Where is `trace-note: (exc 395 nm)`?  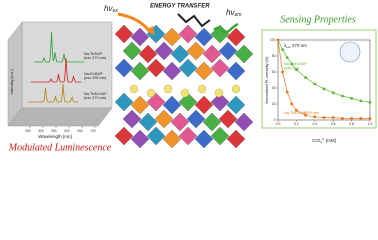 trace-note: (exc 395 nm) is located at coordinates (95, 78).